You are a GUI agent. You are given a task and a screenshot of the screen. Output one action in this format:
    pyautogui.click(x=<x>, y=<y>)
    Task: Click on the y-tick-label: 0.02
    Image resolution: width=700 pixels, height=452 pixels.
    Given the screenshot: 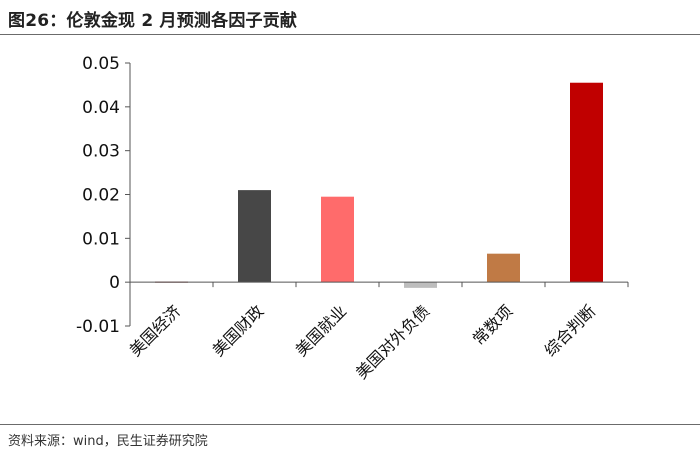 What is the action you would take?
    pyautogui.click(x=101, y=196)
    